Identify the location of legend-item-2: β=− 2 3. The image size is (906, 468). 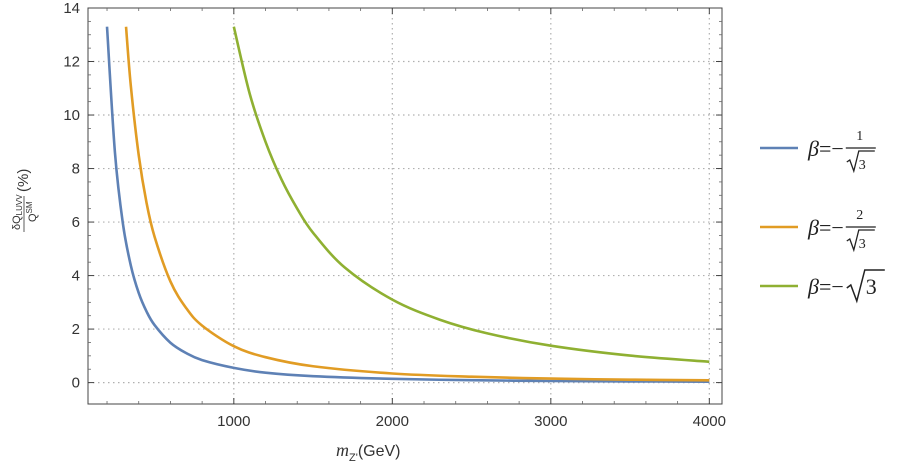
(818, 230).